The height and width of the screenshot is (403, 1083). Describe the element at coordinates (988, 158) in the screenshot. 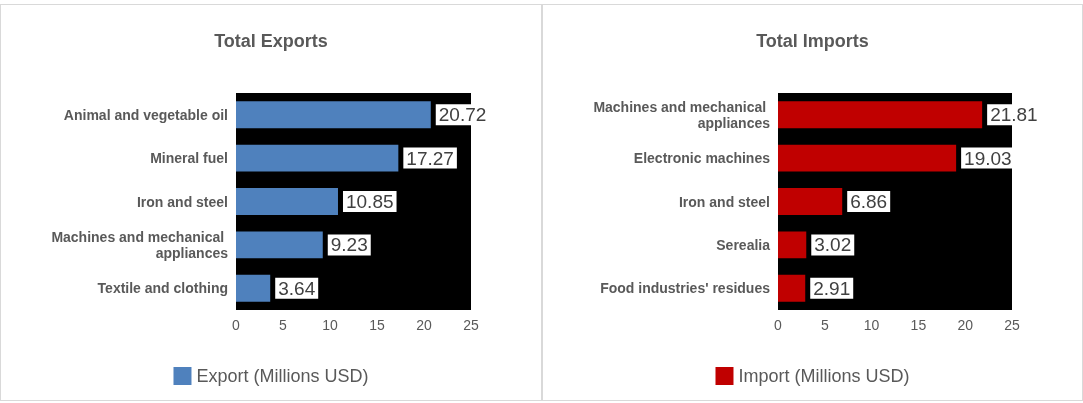

I see `data-label: 19.03` at that location.